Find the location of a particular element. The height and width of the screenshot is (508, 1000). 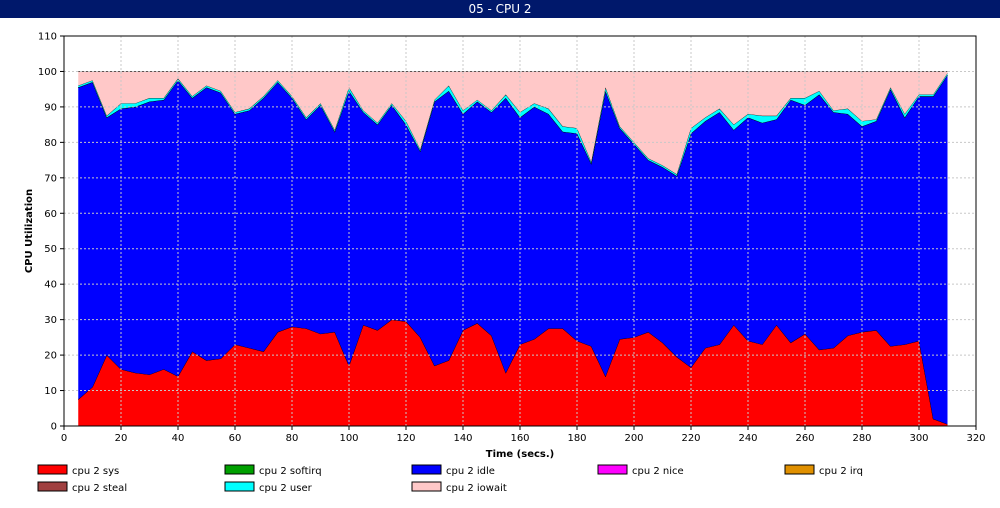

x-tick-label: 260 is located at coordinates (804, 438).